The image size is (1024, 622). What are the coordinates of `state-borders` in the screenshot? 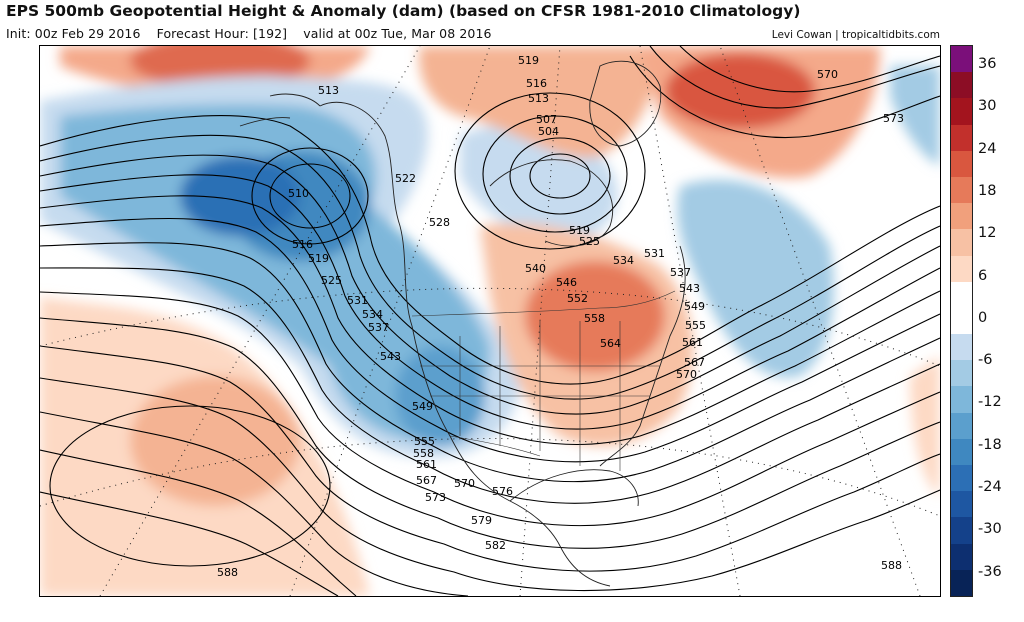 It's located at (543, 380).